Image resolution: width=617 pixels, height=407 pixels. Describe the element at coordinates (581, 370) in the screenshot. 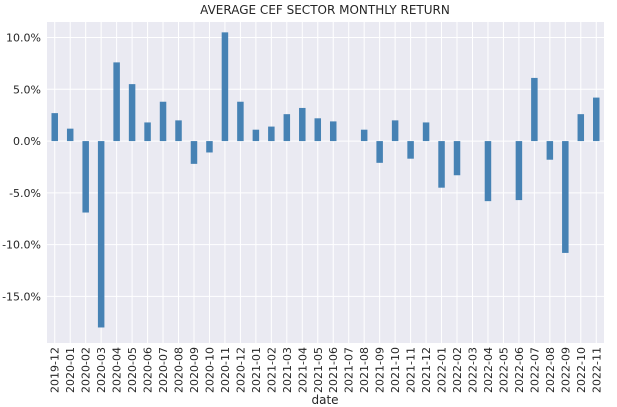

I see `x-tick-label: 2022-10` at that location.